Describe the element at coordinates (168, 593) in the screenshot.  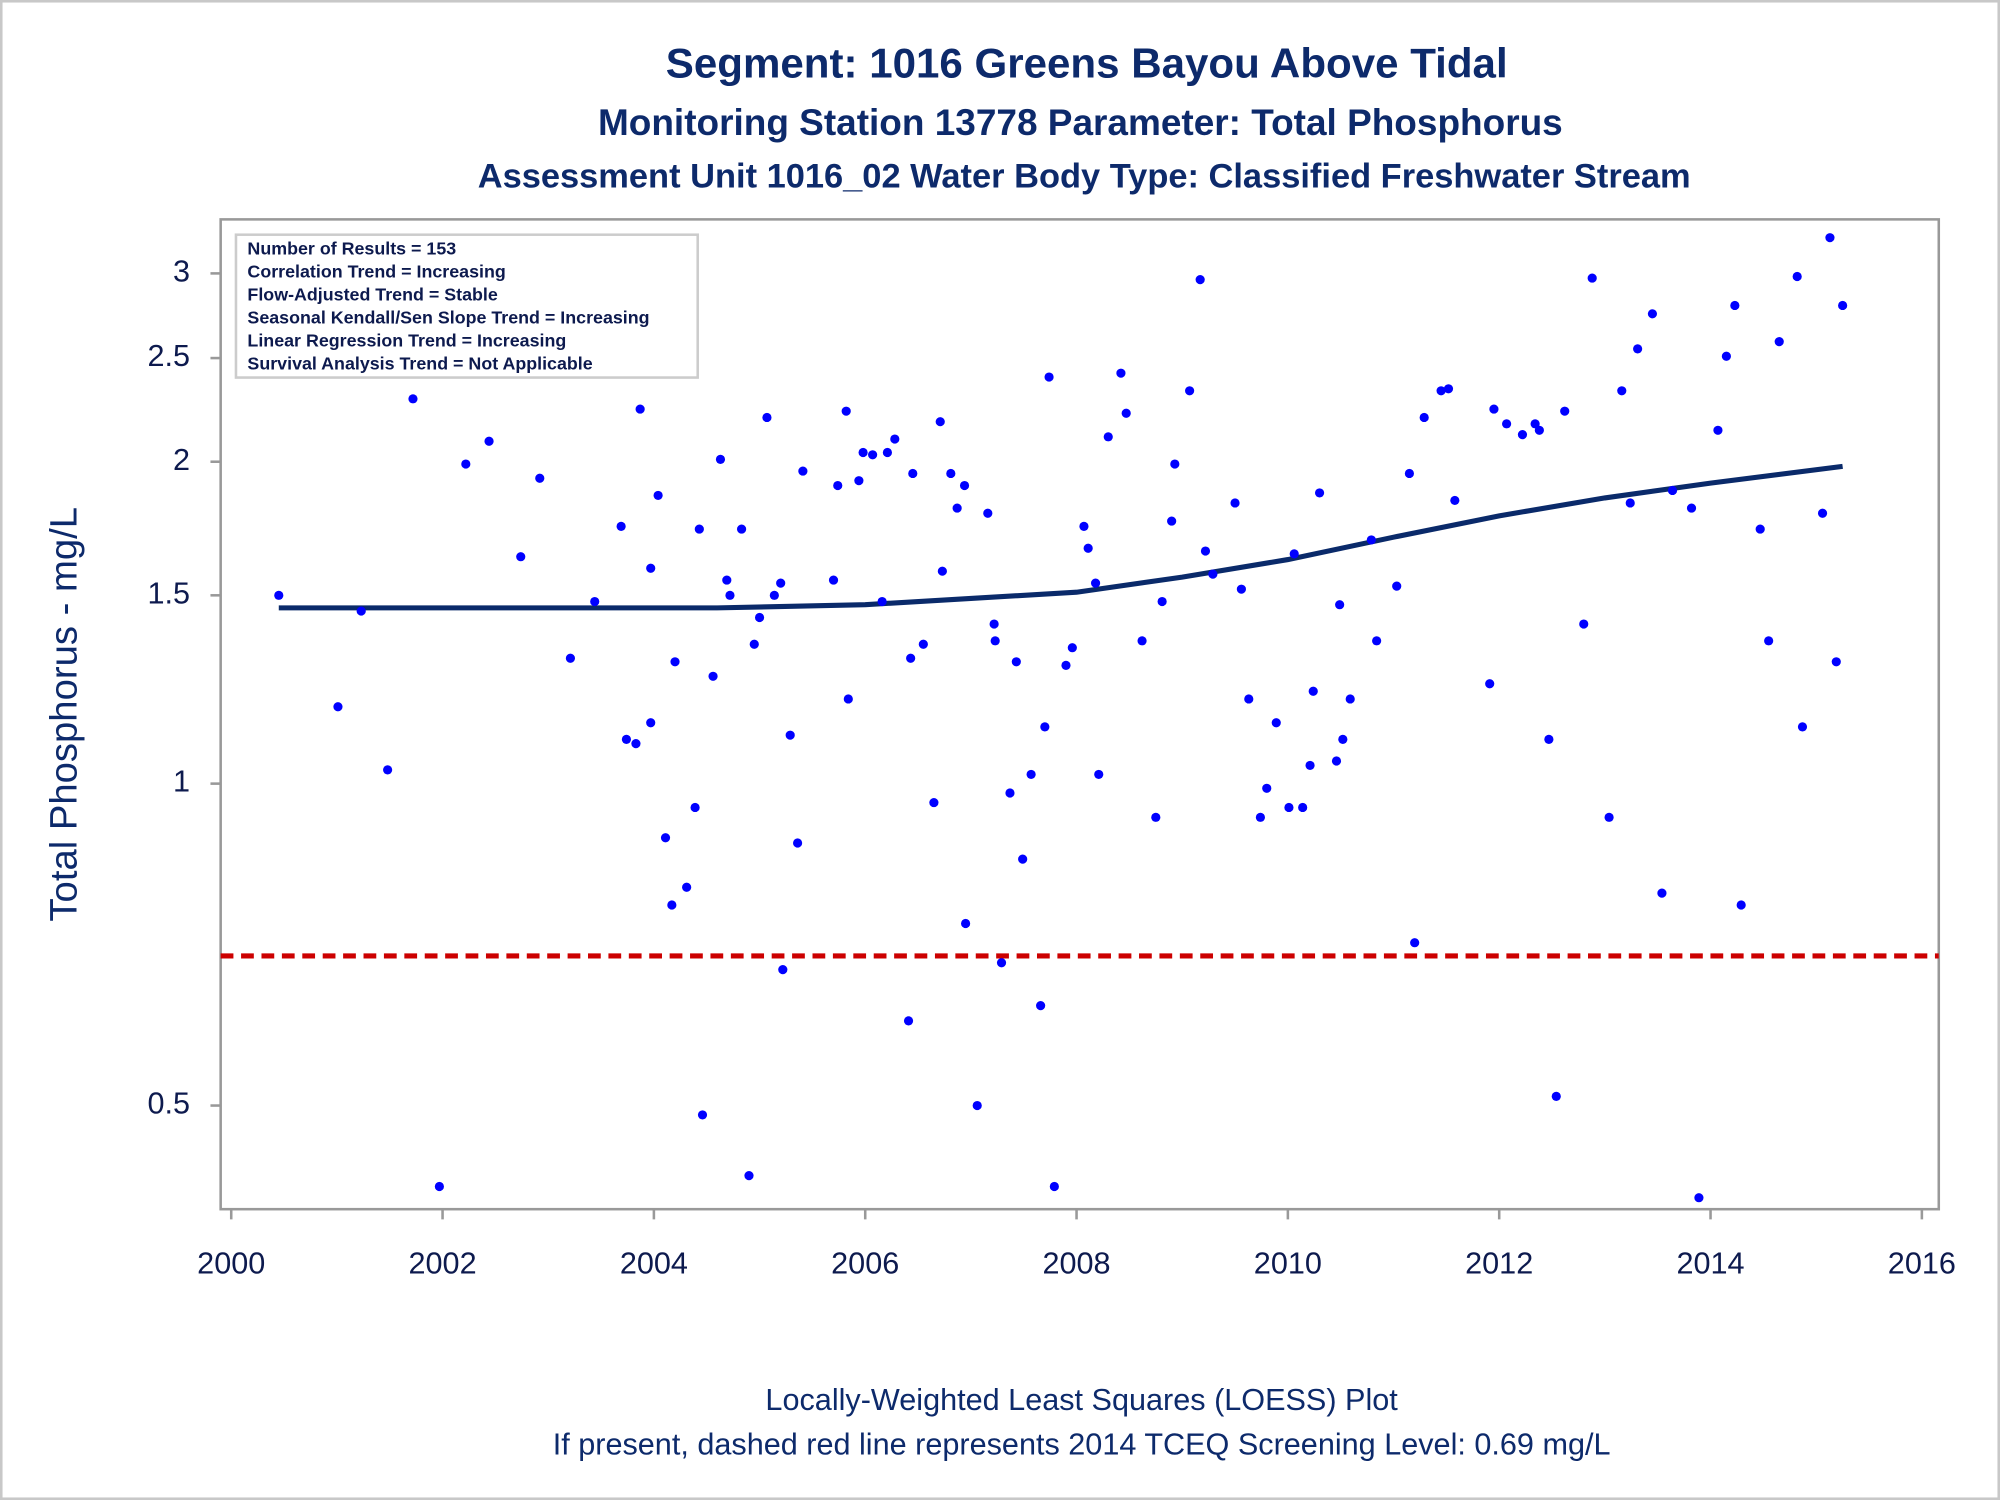
I see `y-tick-label: 1.5` at that location.